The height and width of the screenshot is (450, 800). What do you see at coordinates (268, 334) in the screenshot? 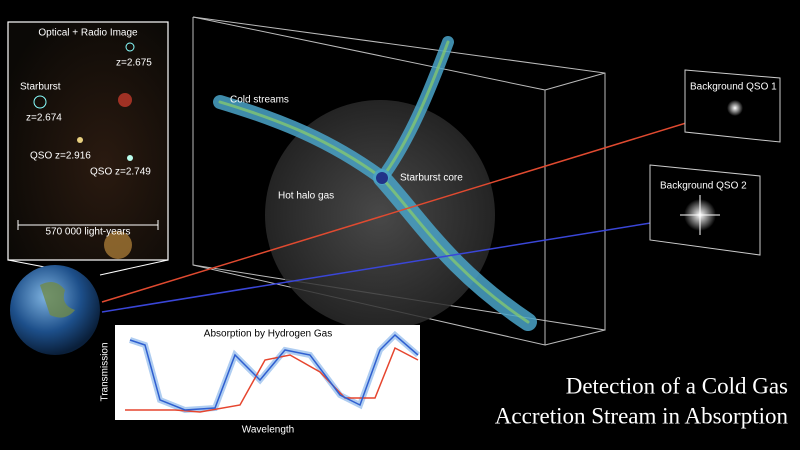
I see `spectrum-title: Absorption by Hydrogen Gas` at bounding box center [268, 334].